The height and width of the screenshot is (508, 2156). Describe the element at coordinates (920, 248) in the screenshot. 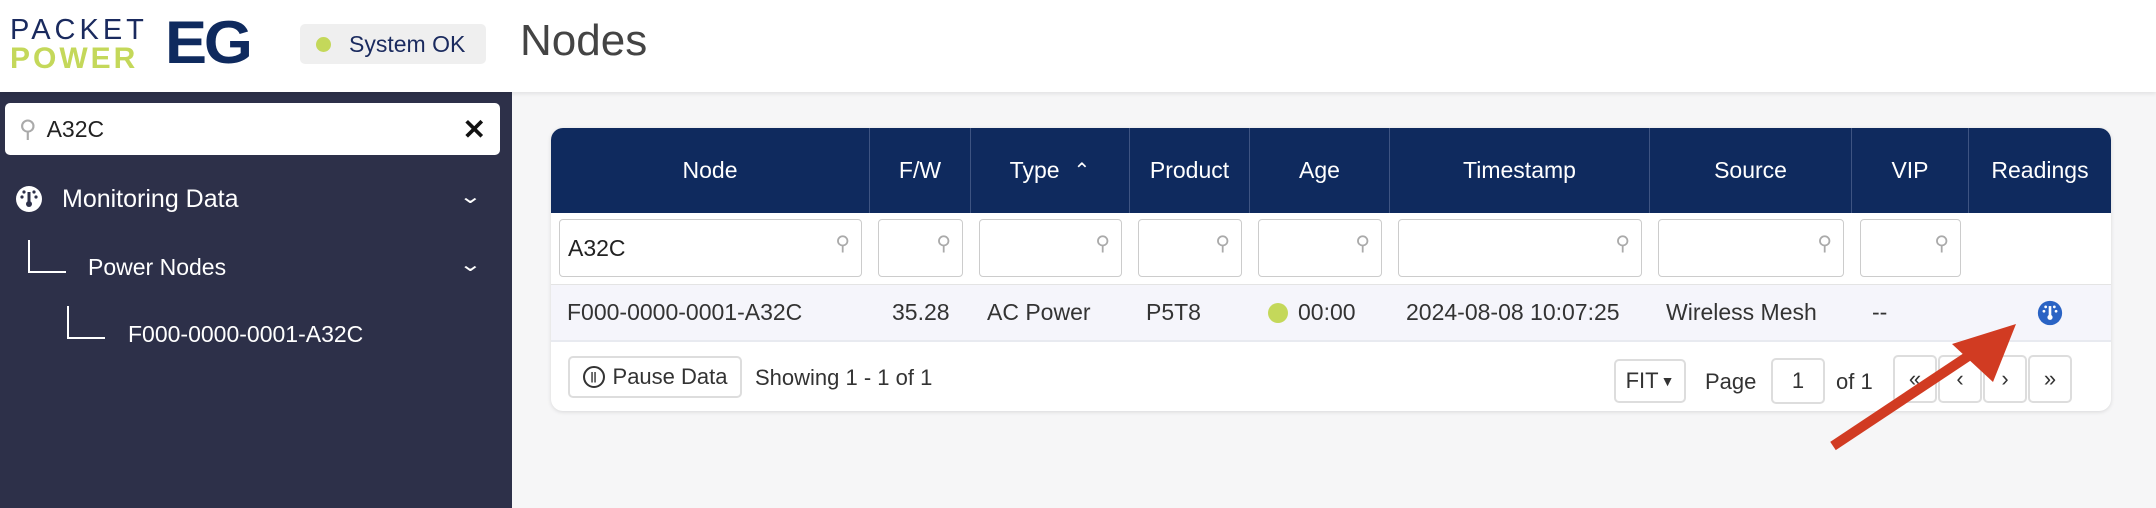

I see `filter-fw-input` at that location.